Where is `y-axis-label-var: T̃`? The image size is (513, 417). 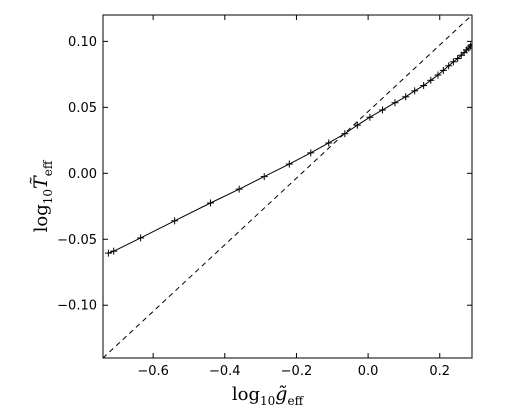 y-axis-label-var: T̃ is located at coordinates (41, 182).